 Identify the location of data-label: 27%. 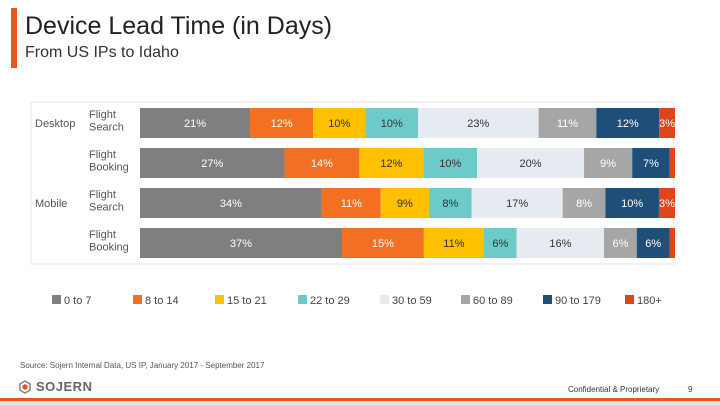
(212, 164).